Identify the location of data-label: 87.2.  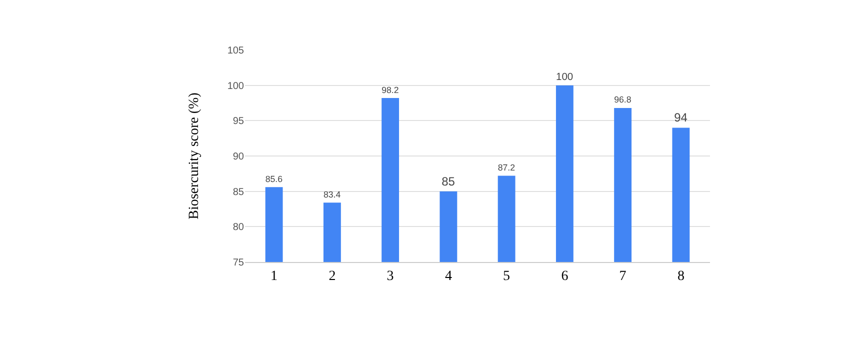
(507, 167).